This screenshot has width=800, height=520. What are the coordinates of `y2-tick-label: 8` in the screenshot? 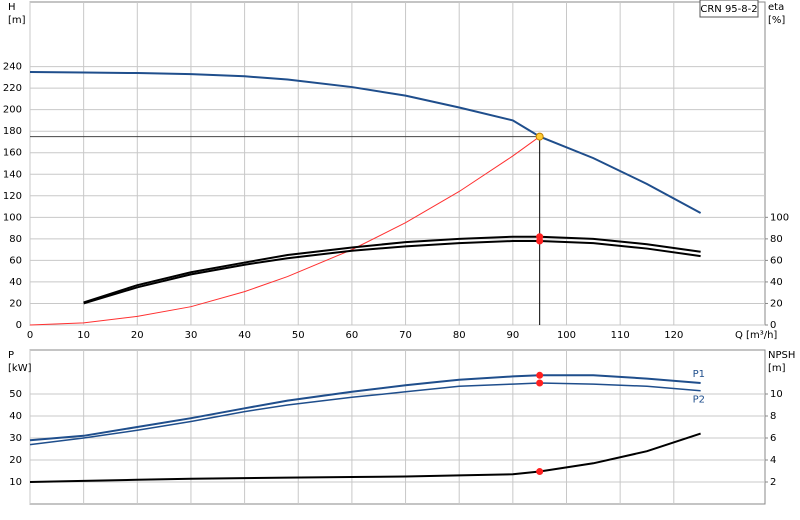 It's located at (773, 416).